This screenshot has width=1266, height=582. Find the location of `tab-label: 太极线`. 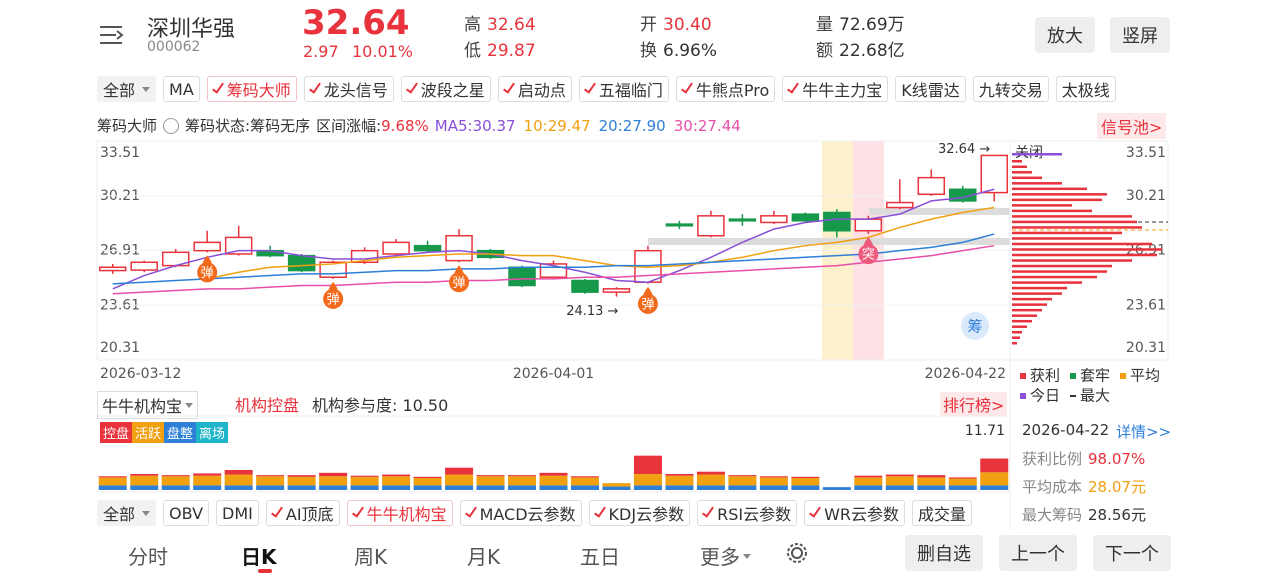

tab-label: 太极线 is located at coordinates (1085, 90).